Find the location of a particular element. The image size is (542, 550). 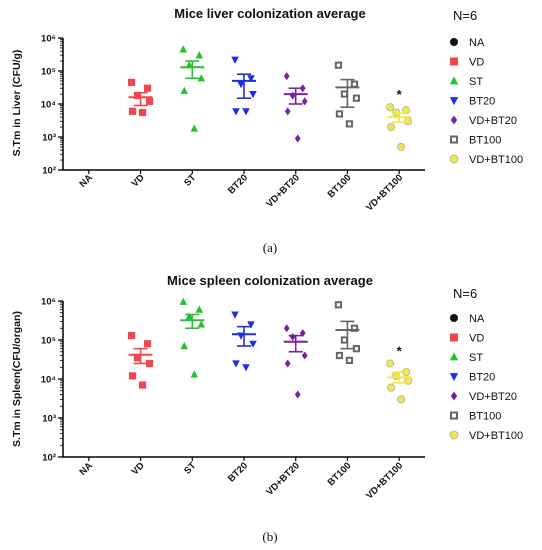

spleen-y-tick-label: 10⁵ is located at coordinates (48, 341).